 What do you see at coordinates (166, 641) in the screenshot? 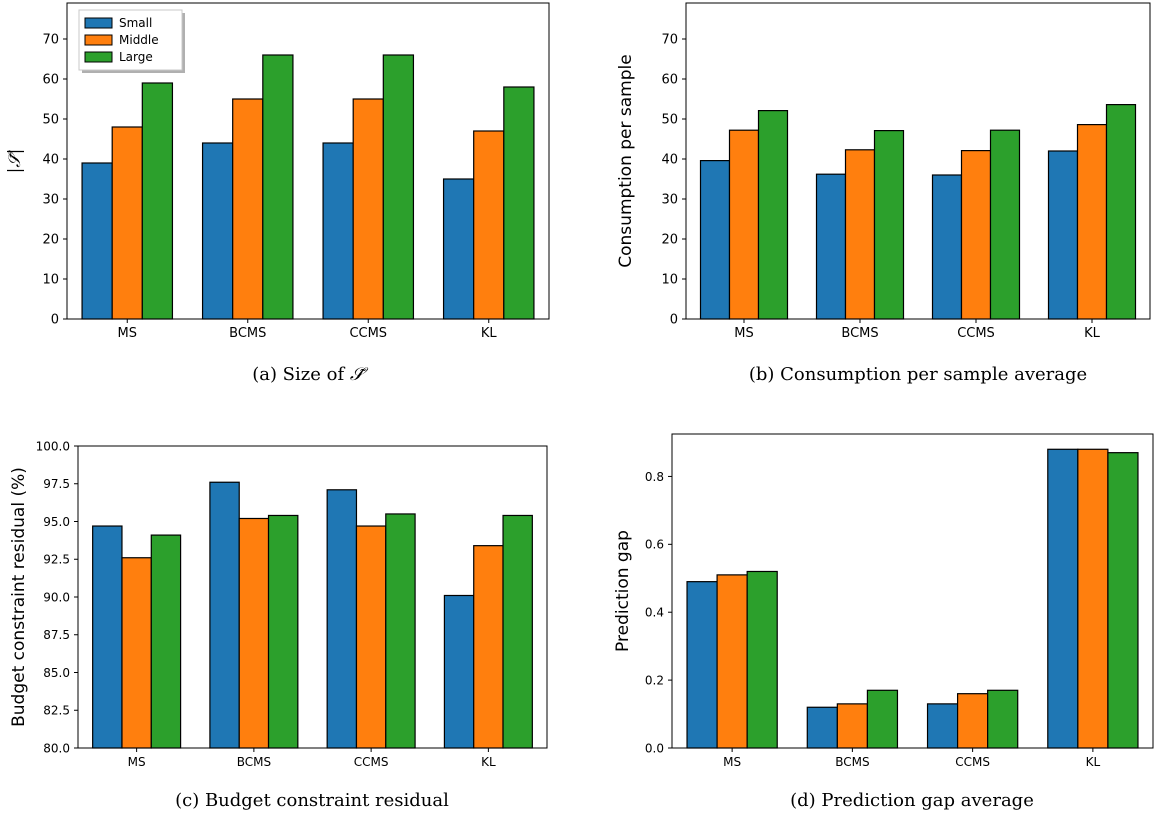
I see `bar-c-large-ms` at bounding box center [166, 641].